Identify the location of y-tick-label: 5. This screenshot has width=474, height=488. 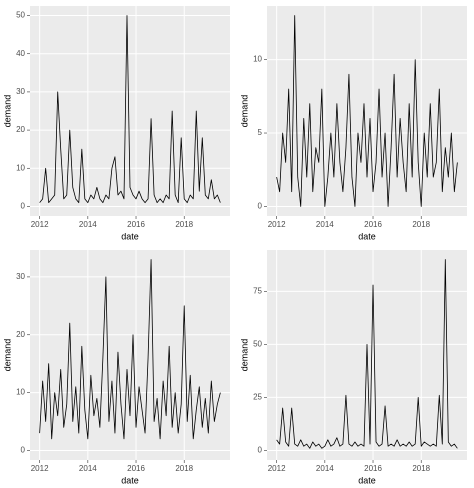
(260, 132).